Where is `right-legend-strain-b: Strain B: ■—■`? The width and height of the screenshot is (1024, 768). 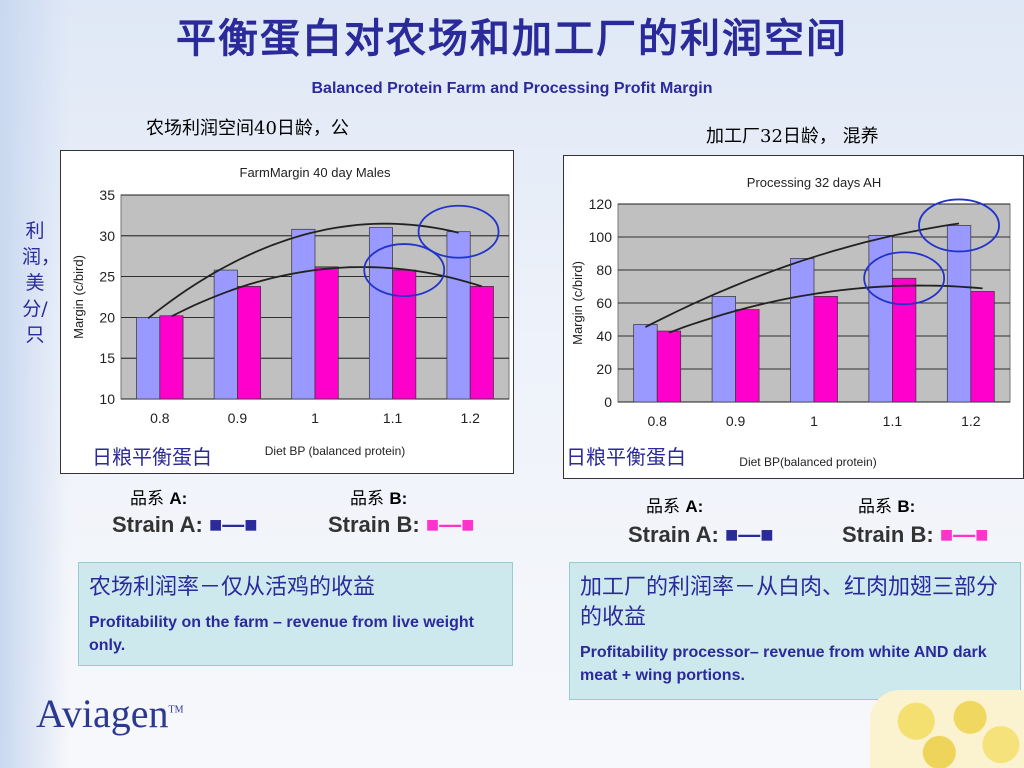
right-legend-strain-b: Strain B: ■—■ is located at coordinates (915, 535).